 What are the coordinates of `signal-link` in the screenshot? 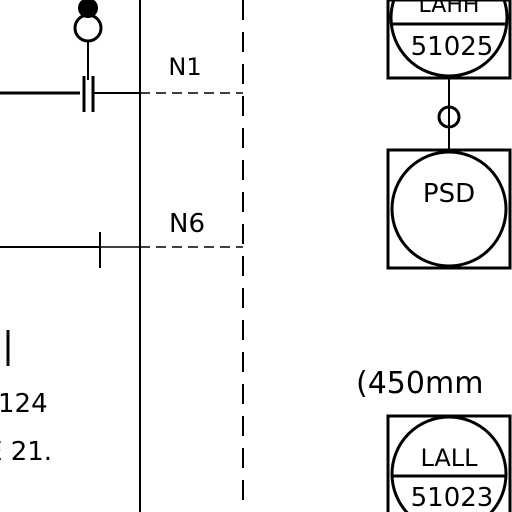 It's located at (449, 114).